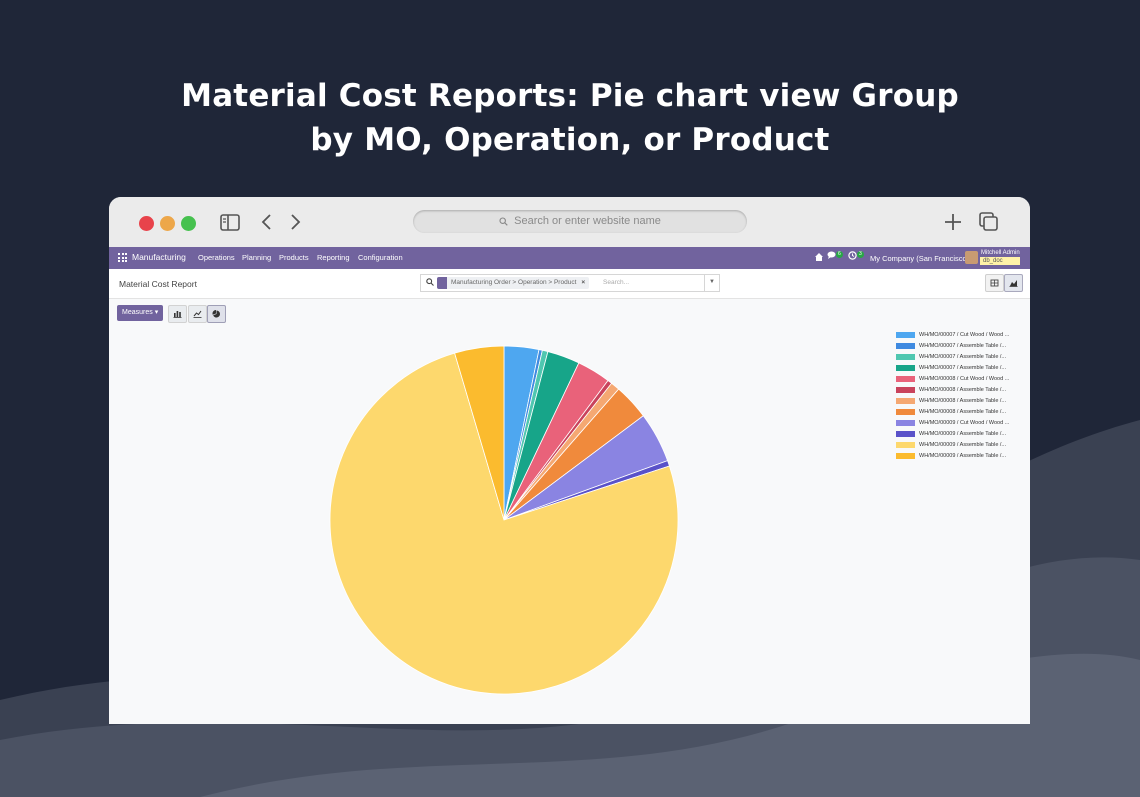 Image resolution: width=1140 pixels, height=797 pixels. I want to click on maximize-window-button, so click(188, 223).